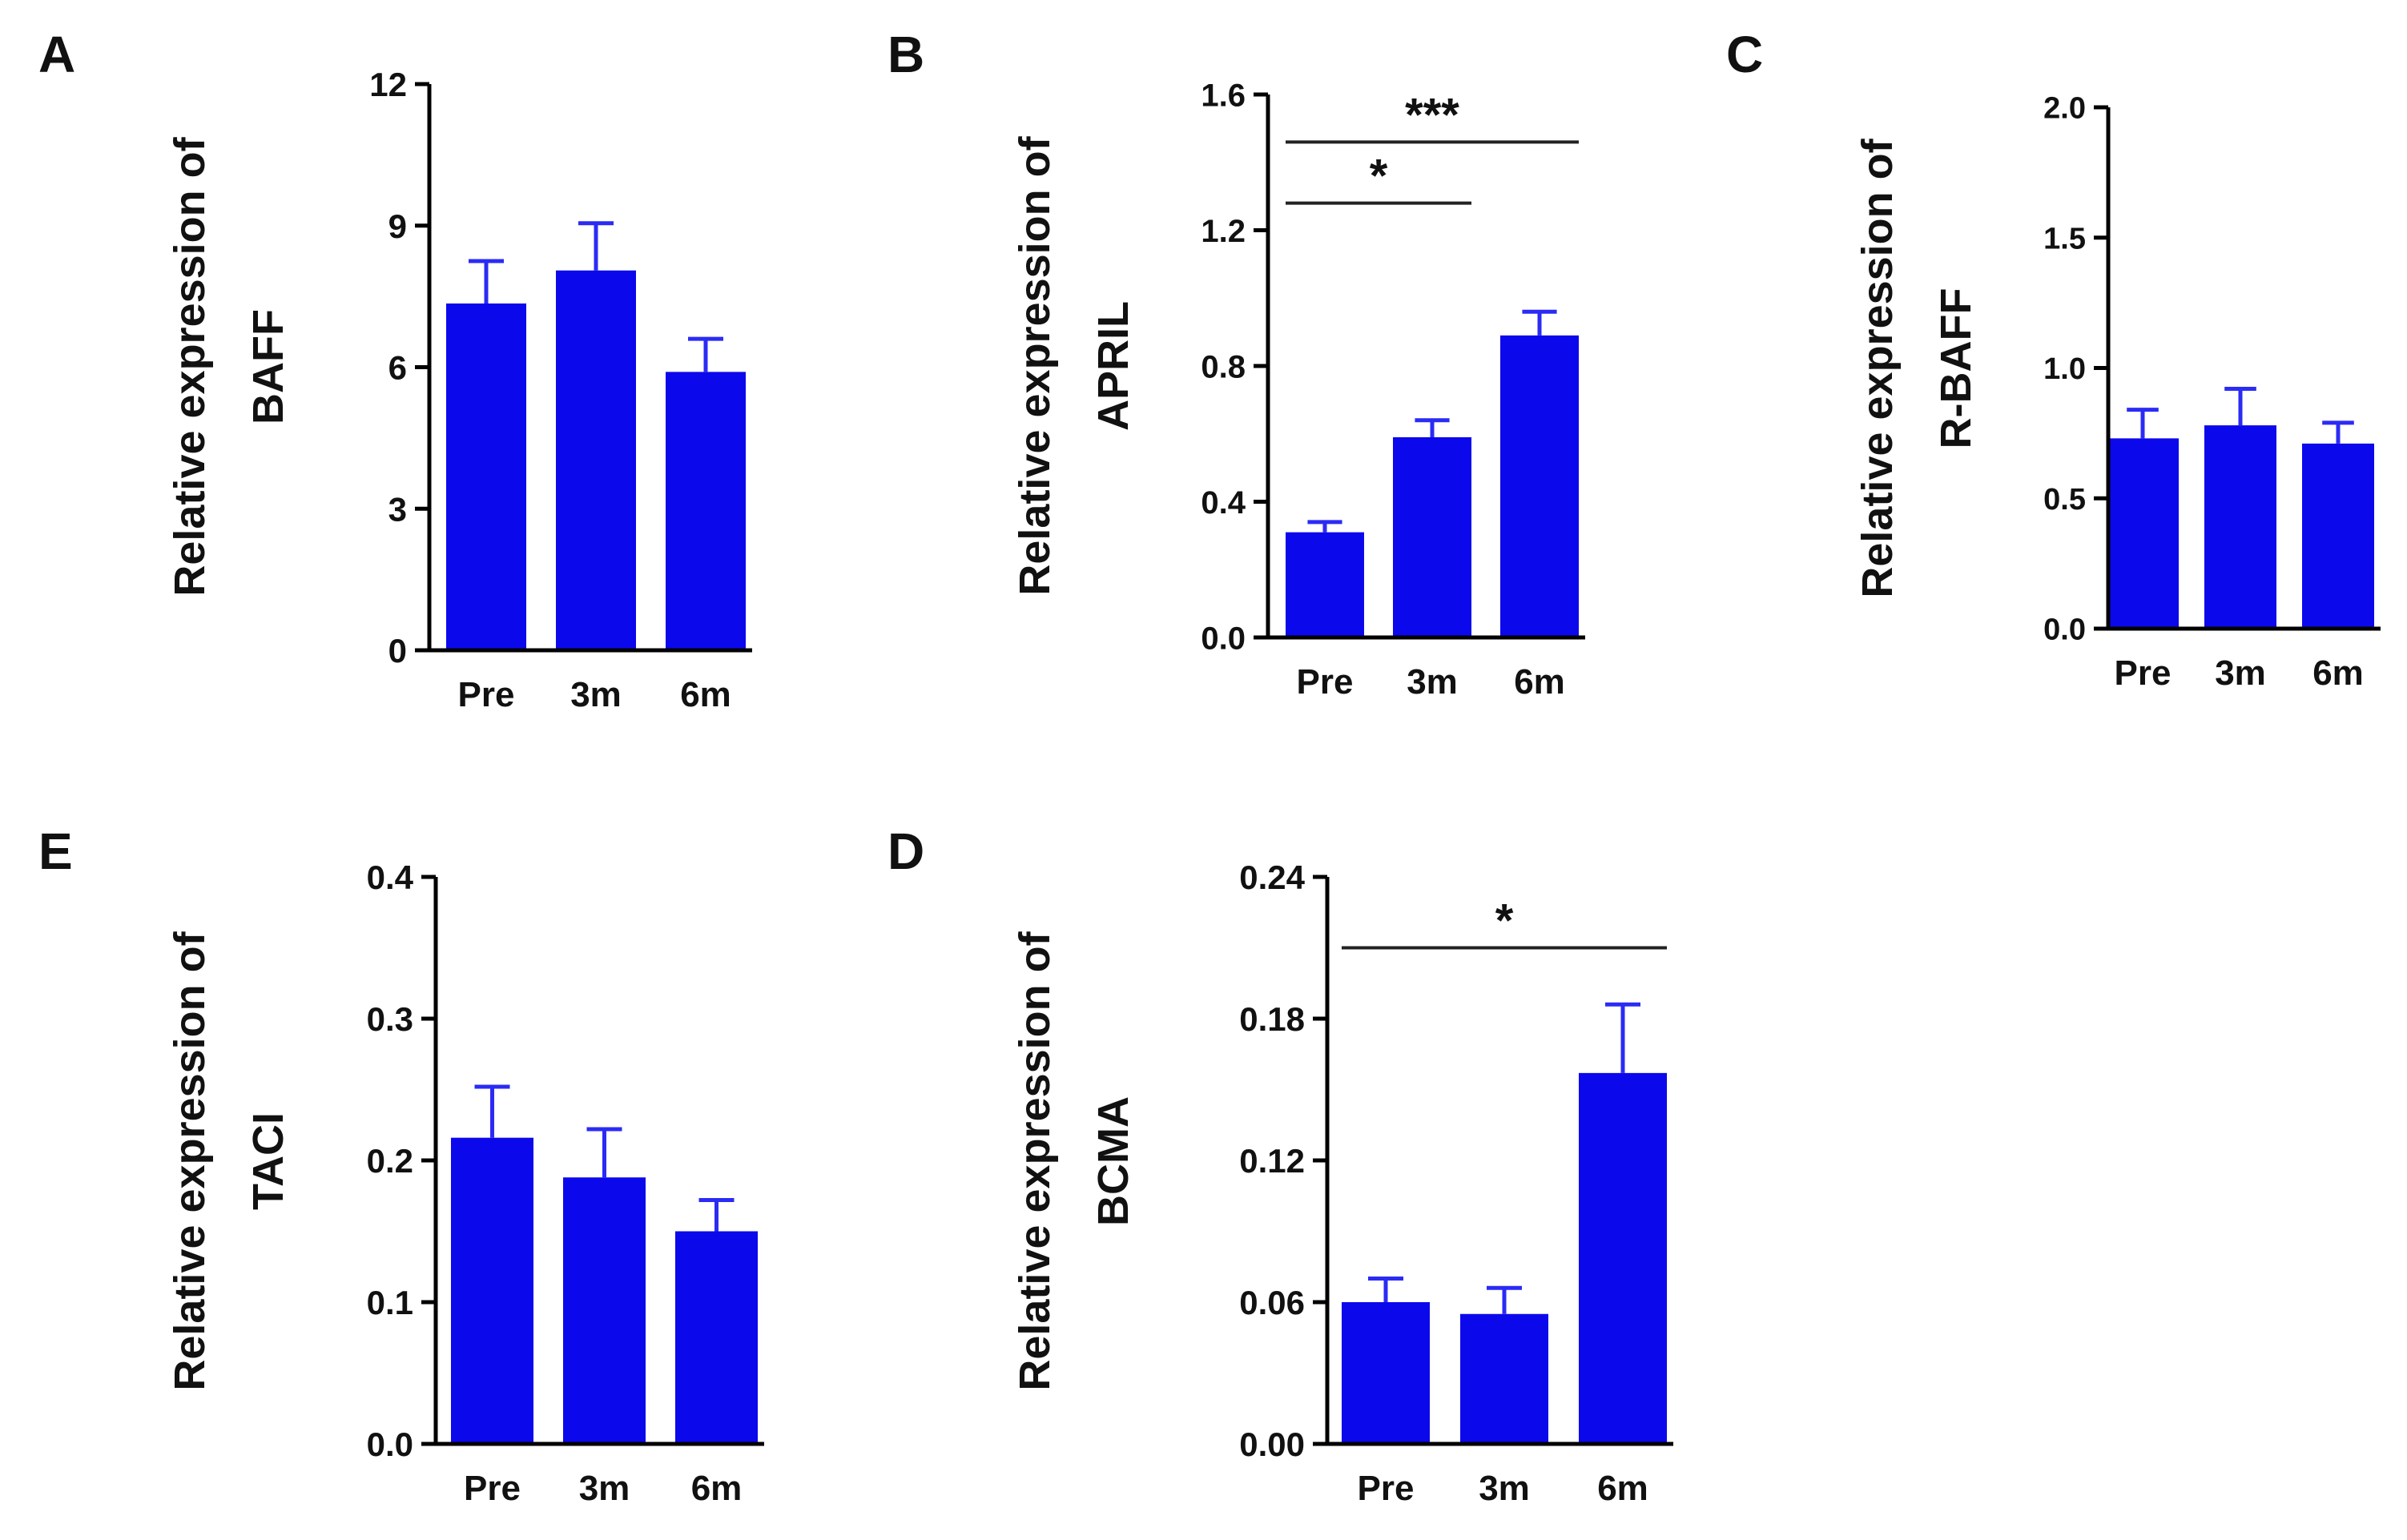 The height and width of the screenshot is (1540, 2407). What do you see at coordinates (397, 650) in the screenshot?
I see `y-tick-label: 0` at bounding box center [397, 650].